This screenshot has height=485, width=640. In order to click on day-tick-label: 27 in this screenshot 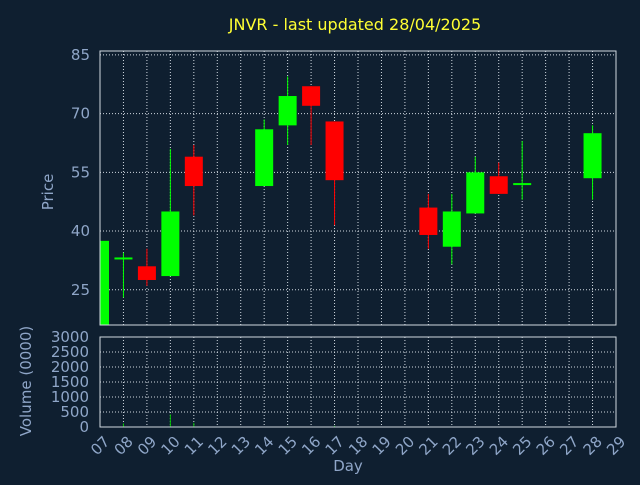, I will do `click(569, 446)`.